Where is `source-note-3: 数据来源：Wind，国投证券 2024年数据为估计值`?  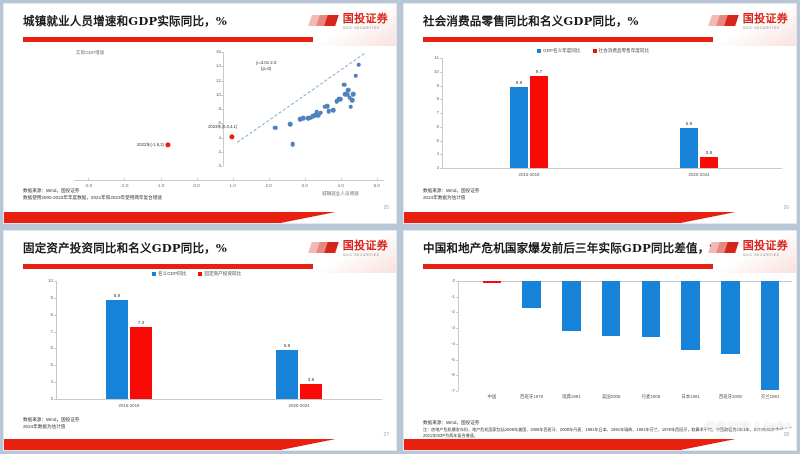
source-note-3: 数据来源：Wind，国投证券 2024年数据为估计值 is located at coordinates (51, 423).